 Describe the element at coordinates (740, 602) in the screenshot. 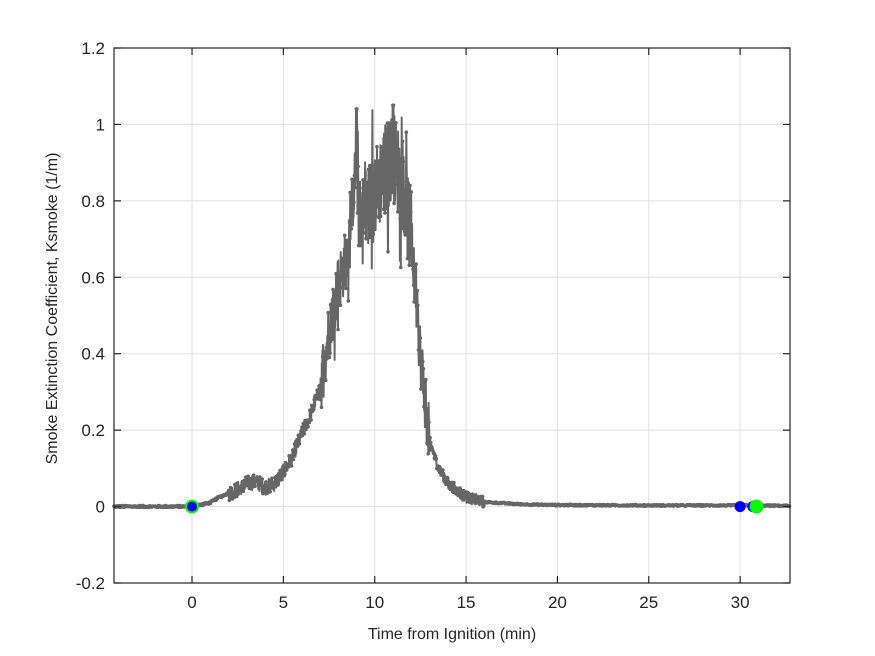

I see `x-tick-label: 30` at that location.